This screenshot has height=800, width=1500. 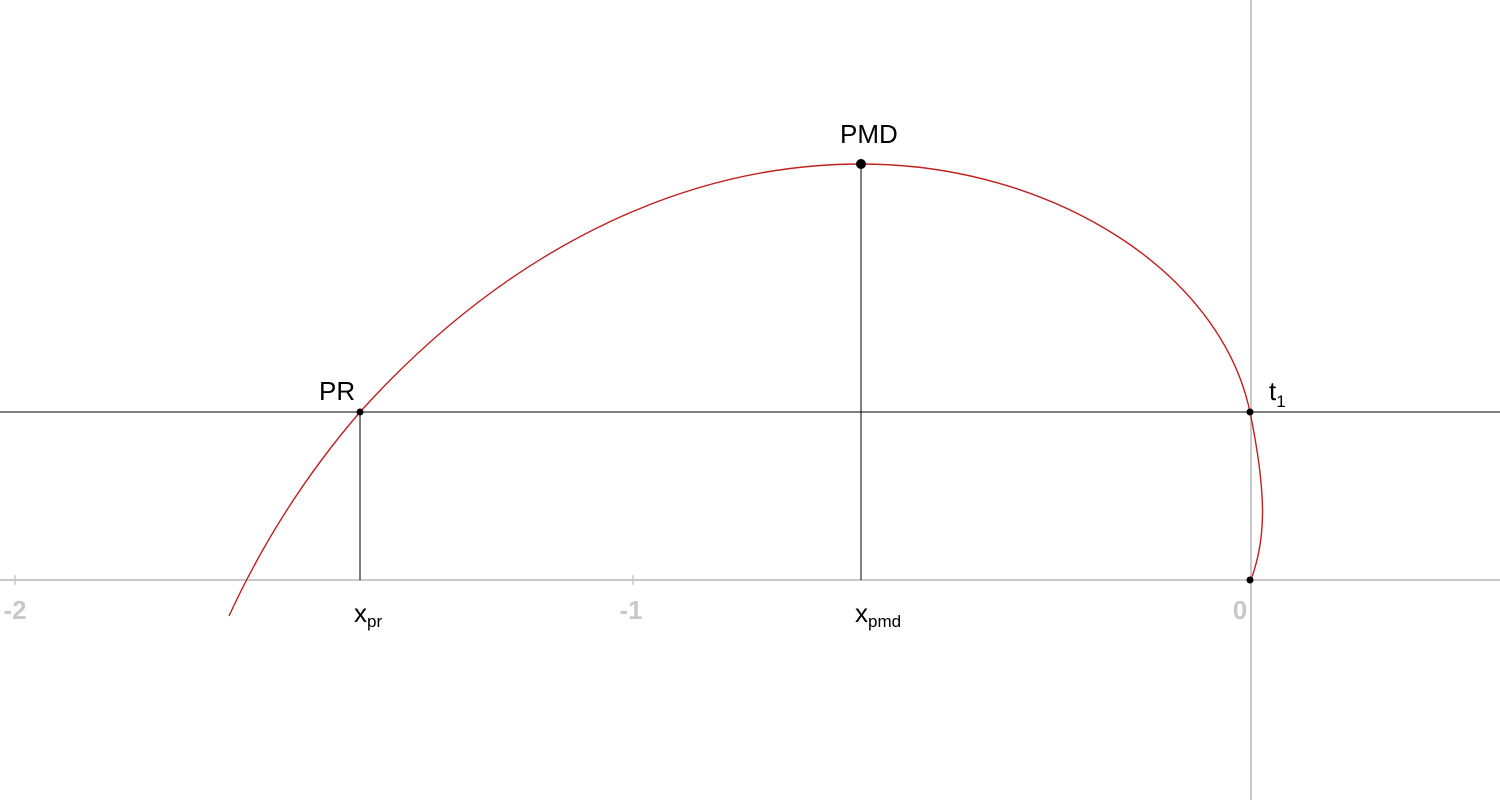 I want to click on pr-point, so click(x=360, y=412).